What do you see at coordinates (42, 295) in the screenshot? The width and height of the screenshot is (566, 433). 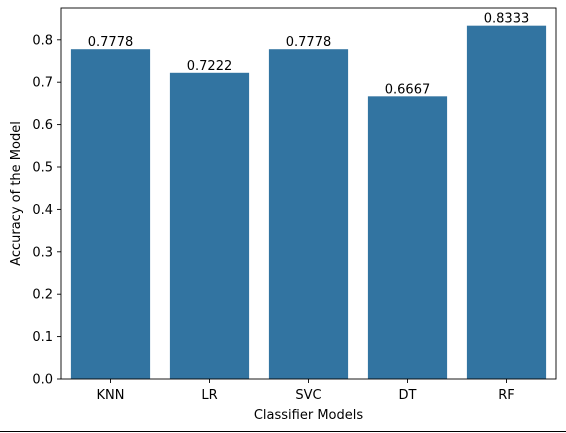 I see `y-tick-label: 0.2` at bounding box center [42, 295].